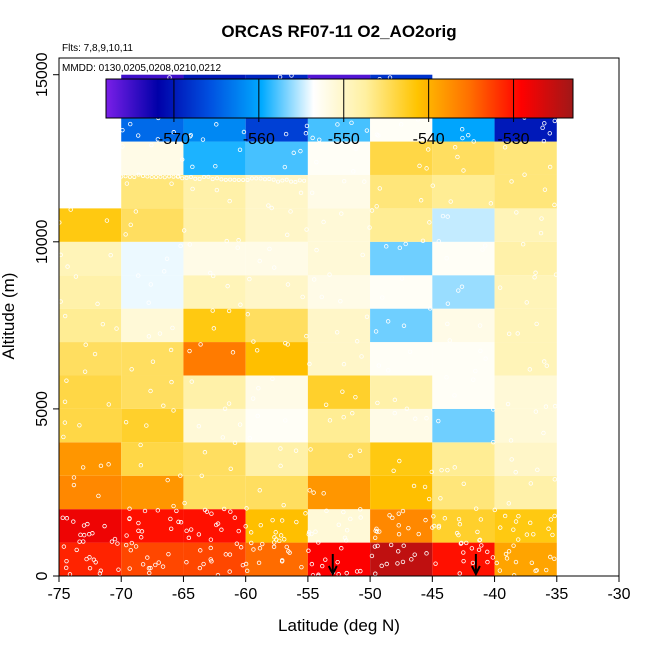 The image size is (650, 650). I want to click on y-axis-label: Altitude (m), so click(9, 316).